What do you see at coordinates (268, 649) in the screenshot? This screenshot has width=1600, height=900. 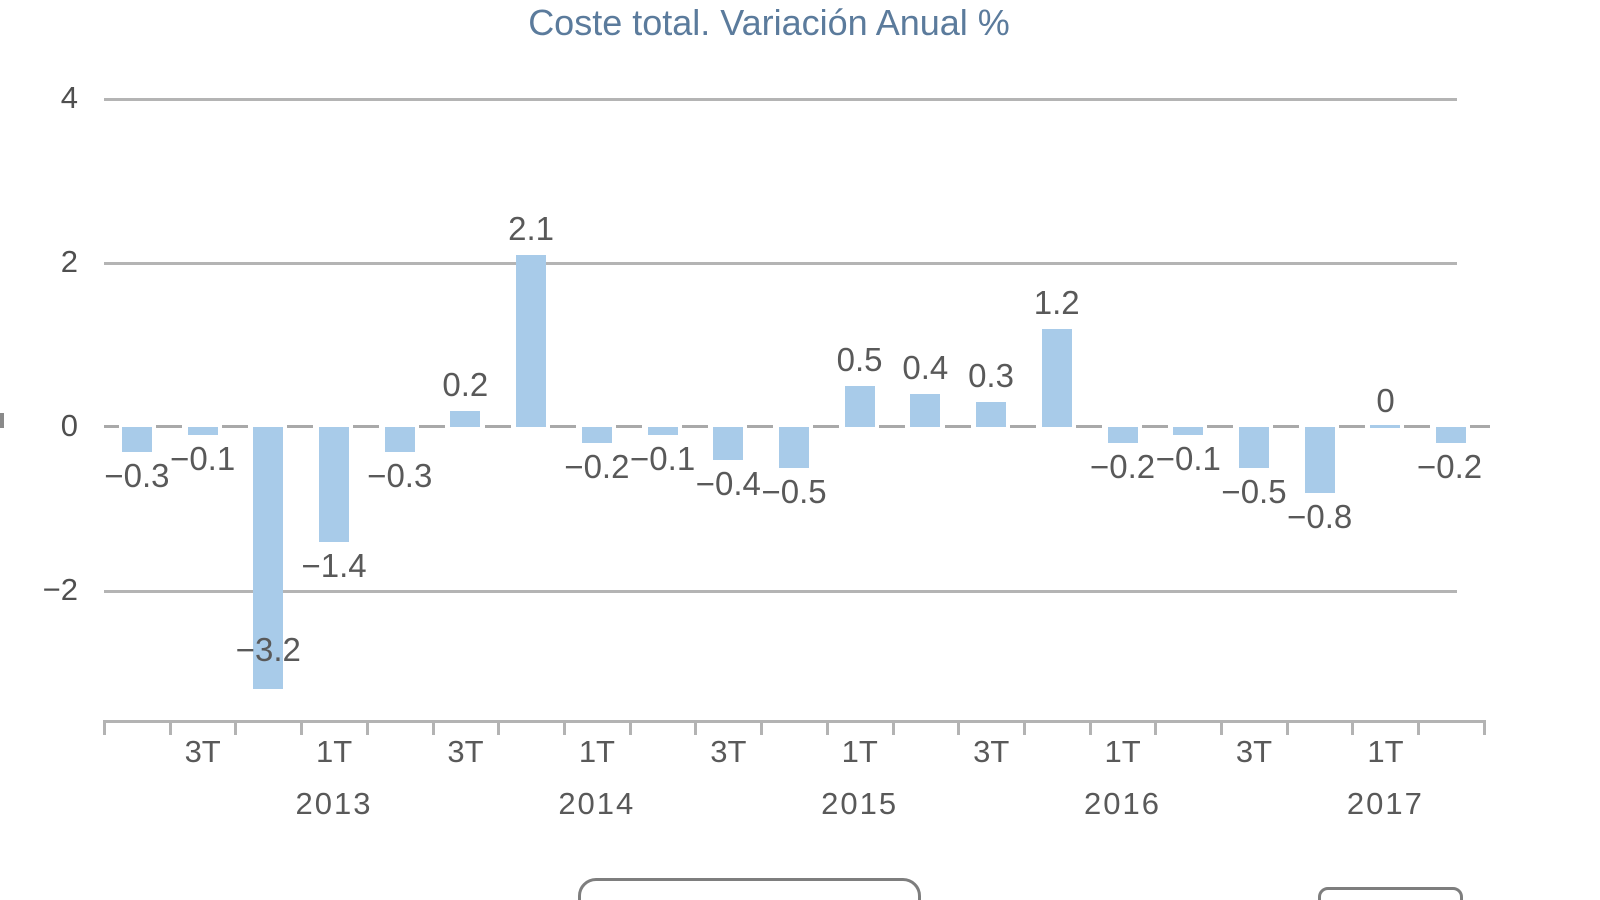 I see `bar-value-label-2012T4: −3.2` at bounding box center [268, 649].